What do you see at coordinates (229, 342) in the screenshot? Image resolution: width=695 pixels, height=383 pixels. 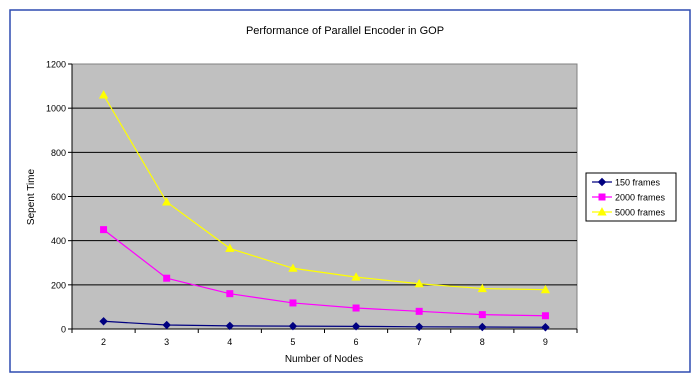 I see `x-tick-label: 4` at bounding box center [229, 342].